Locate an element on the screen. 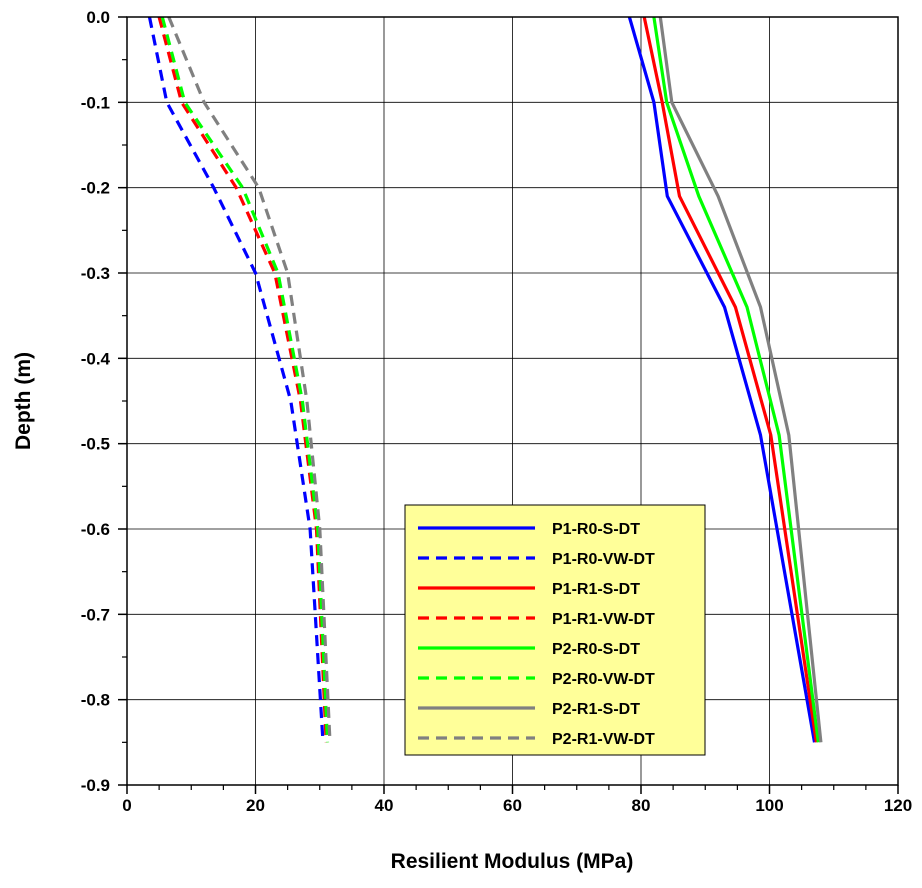 The width and height of the screenshot is (922, 888). x-tick-label: 20 is located at coordinates (255, 805).